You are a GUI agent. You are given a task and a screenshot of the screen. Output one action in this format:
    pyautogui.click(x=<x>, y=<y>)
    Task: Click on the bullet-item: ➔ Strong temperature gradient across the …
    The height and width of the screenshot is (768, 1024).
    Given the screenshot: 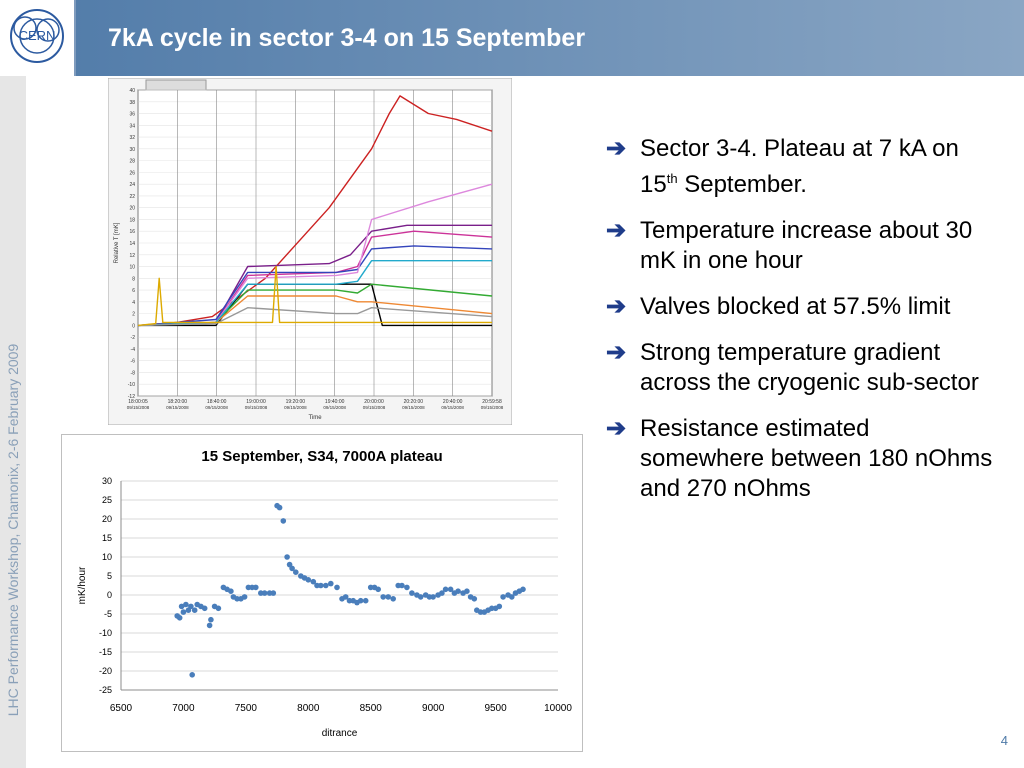 What is the action you would take?
    pyautogui.click(x=792, y=367)
    